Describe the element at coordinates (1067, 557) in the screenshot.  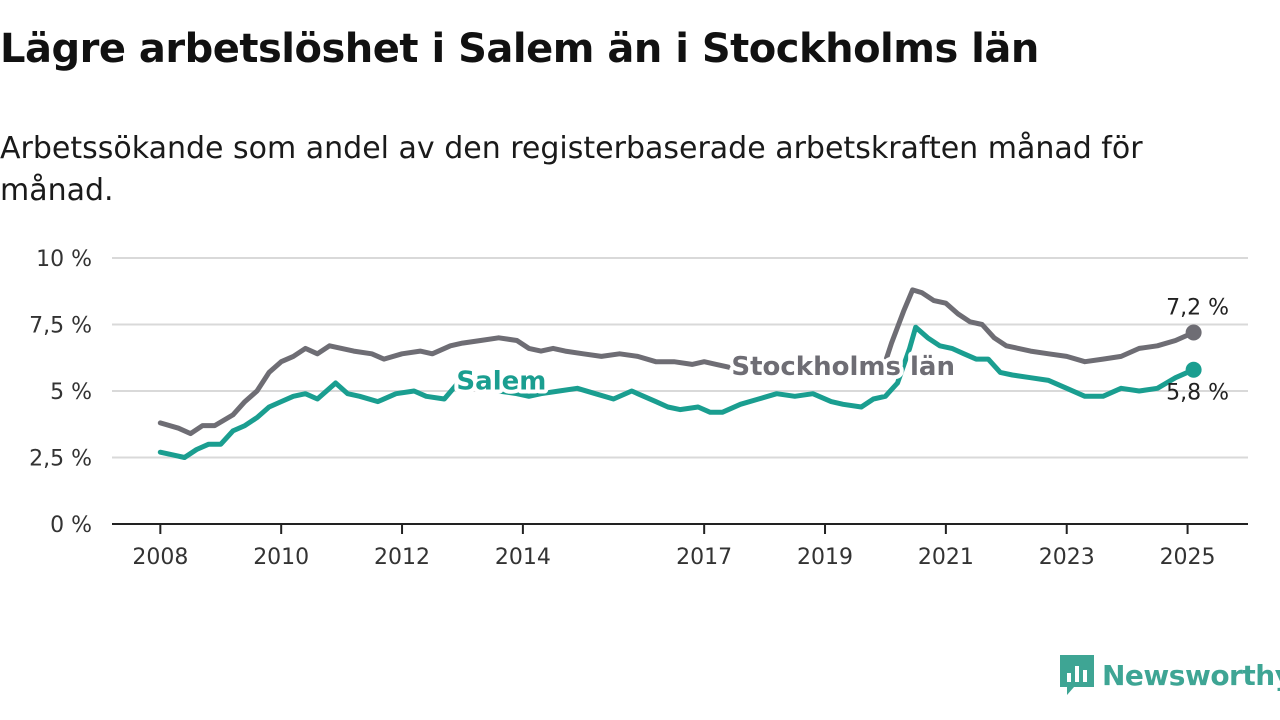
I see `x-tick-label: 2023` at that location.